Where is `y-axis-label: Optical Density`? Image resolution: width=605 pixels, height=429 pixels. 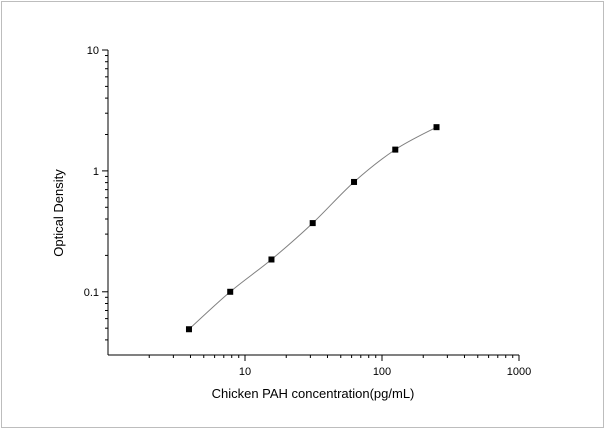 y-axis-label: Optical Density is located at coordinates (58, 213).